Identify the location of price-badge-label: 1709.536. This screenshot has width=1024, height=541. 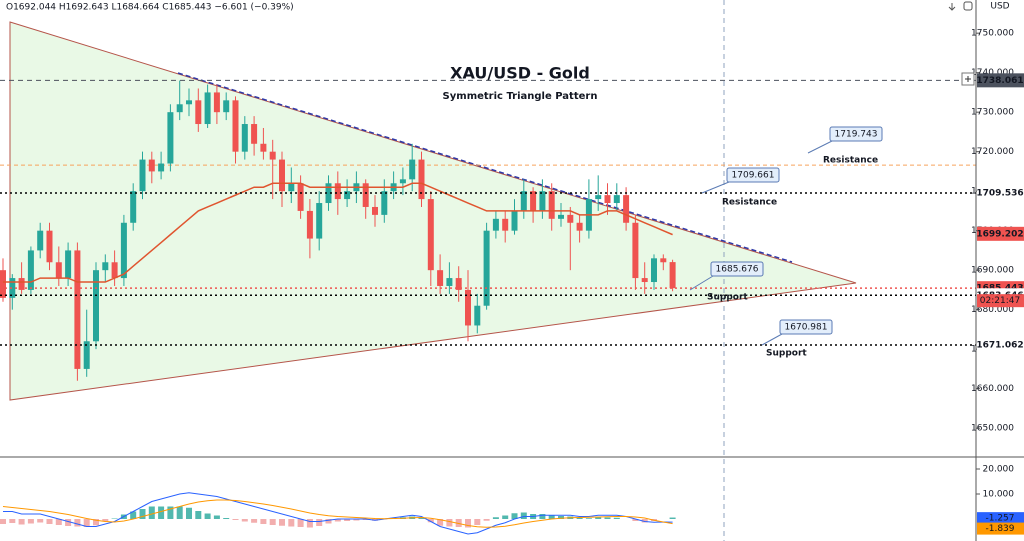
(999, 194).